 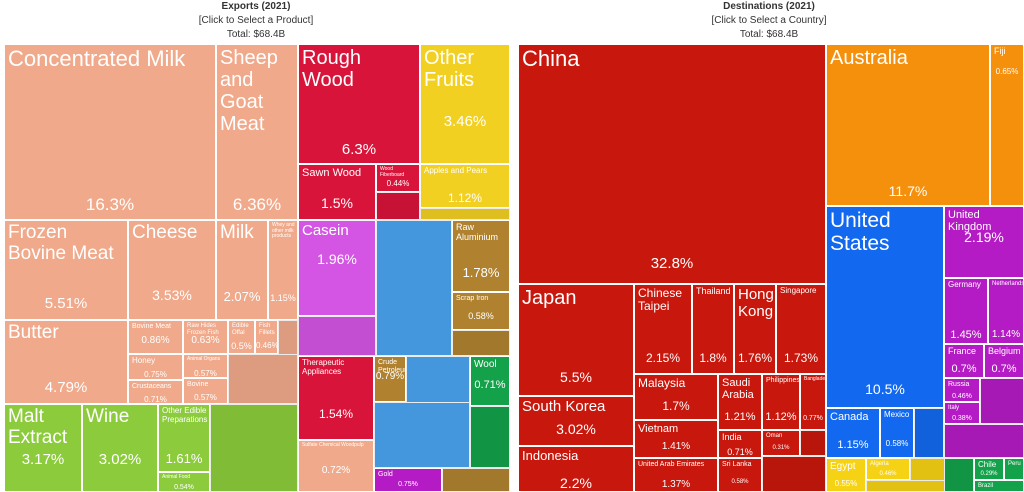 I want to click on exports-tile-therapeutic-appliances: Therapeutic Appliances 1.54%, so click(x=336, y=398).